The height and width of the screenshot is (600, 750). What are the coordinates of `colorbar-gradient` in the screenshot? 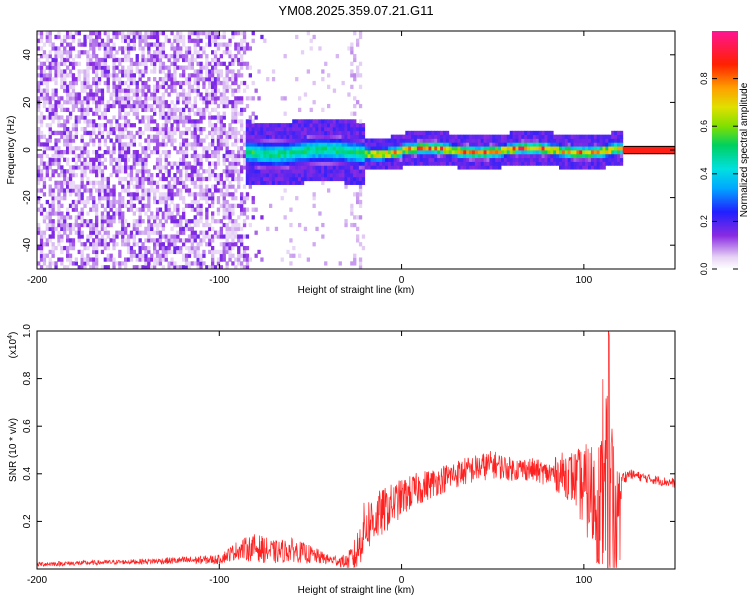 It's located at (725, 150).